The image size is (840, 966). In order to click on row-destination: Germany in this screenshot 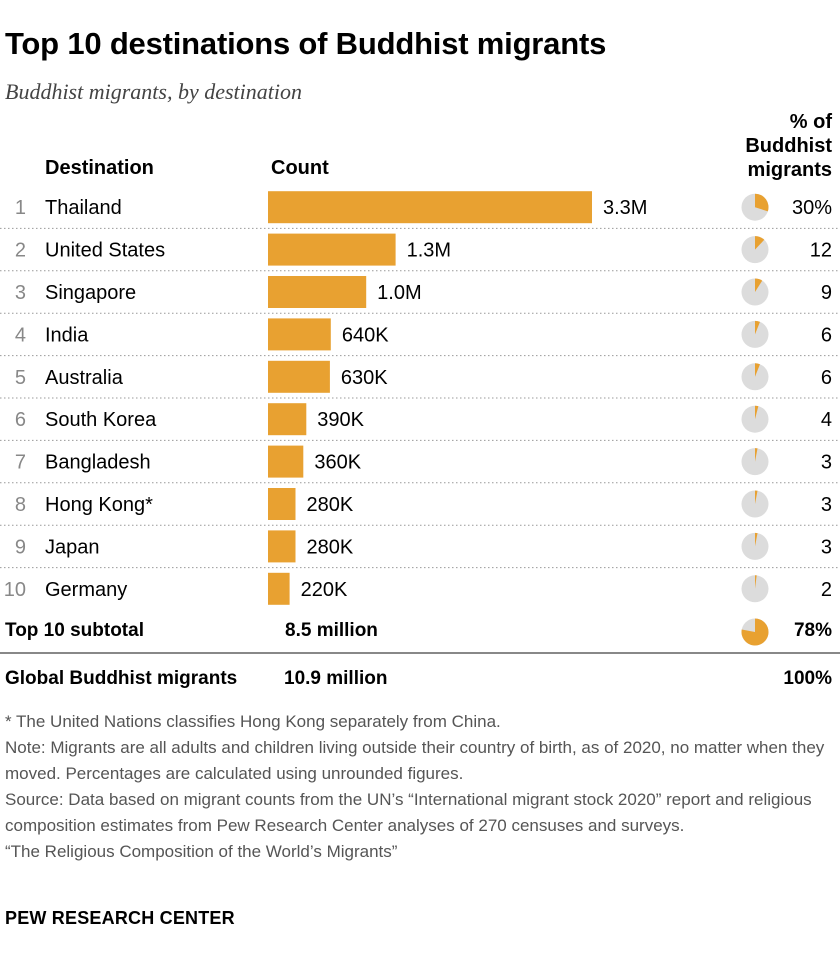, I will do `click(86, 590)`.